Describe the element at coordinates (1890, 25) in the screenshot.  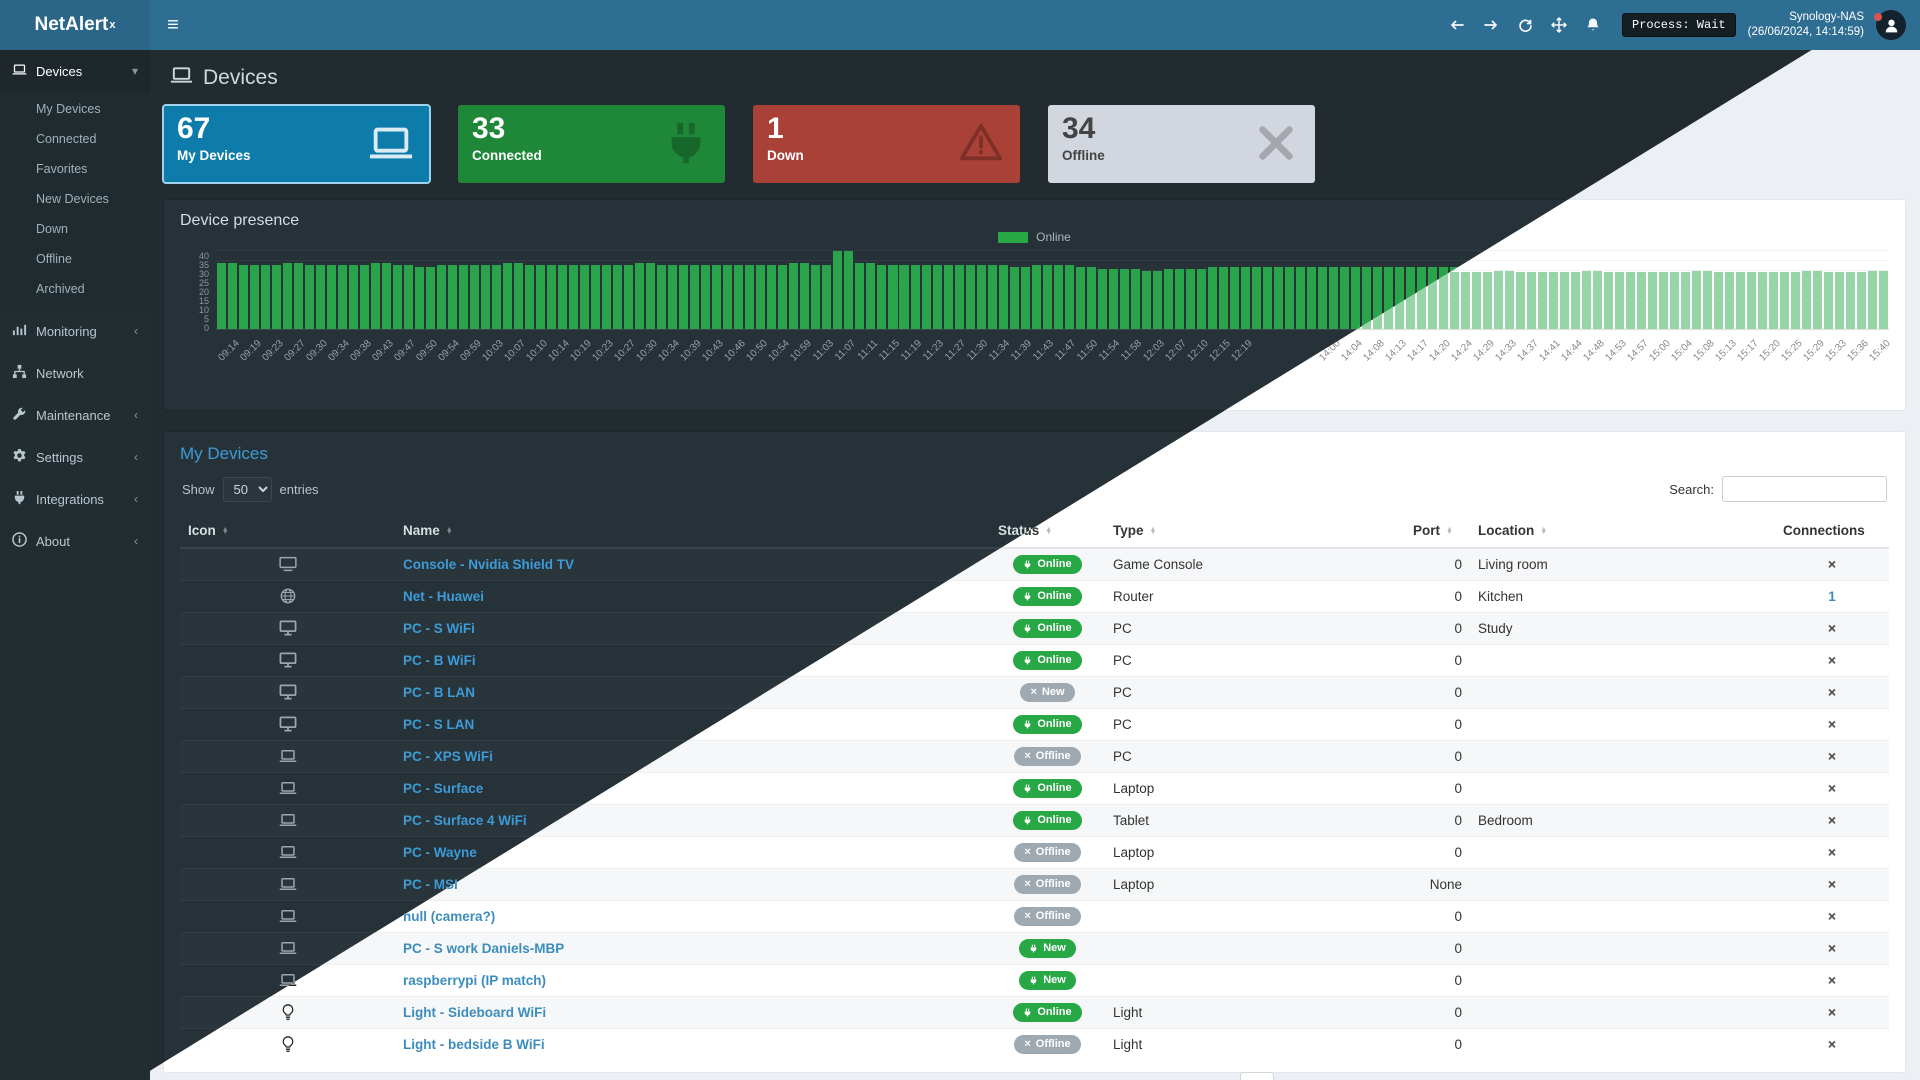
I see `user-avatar` at that location.